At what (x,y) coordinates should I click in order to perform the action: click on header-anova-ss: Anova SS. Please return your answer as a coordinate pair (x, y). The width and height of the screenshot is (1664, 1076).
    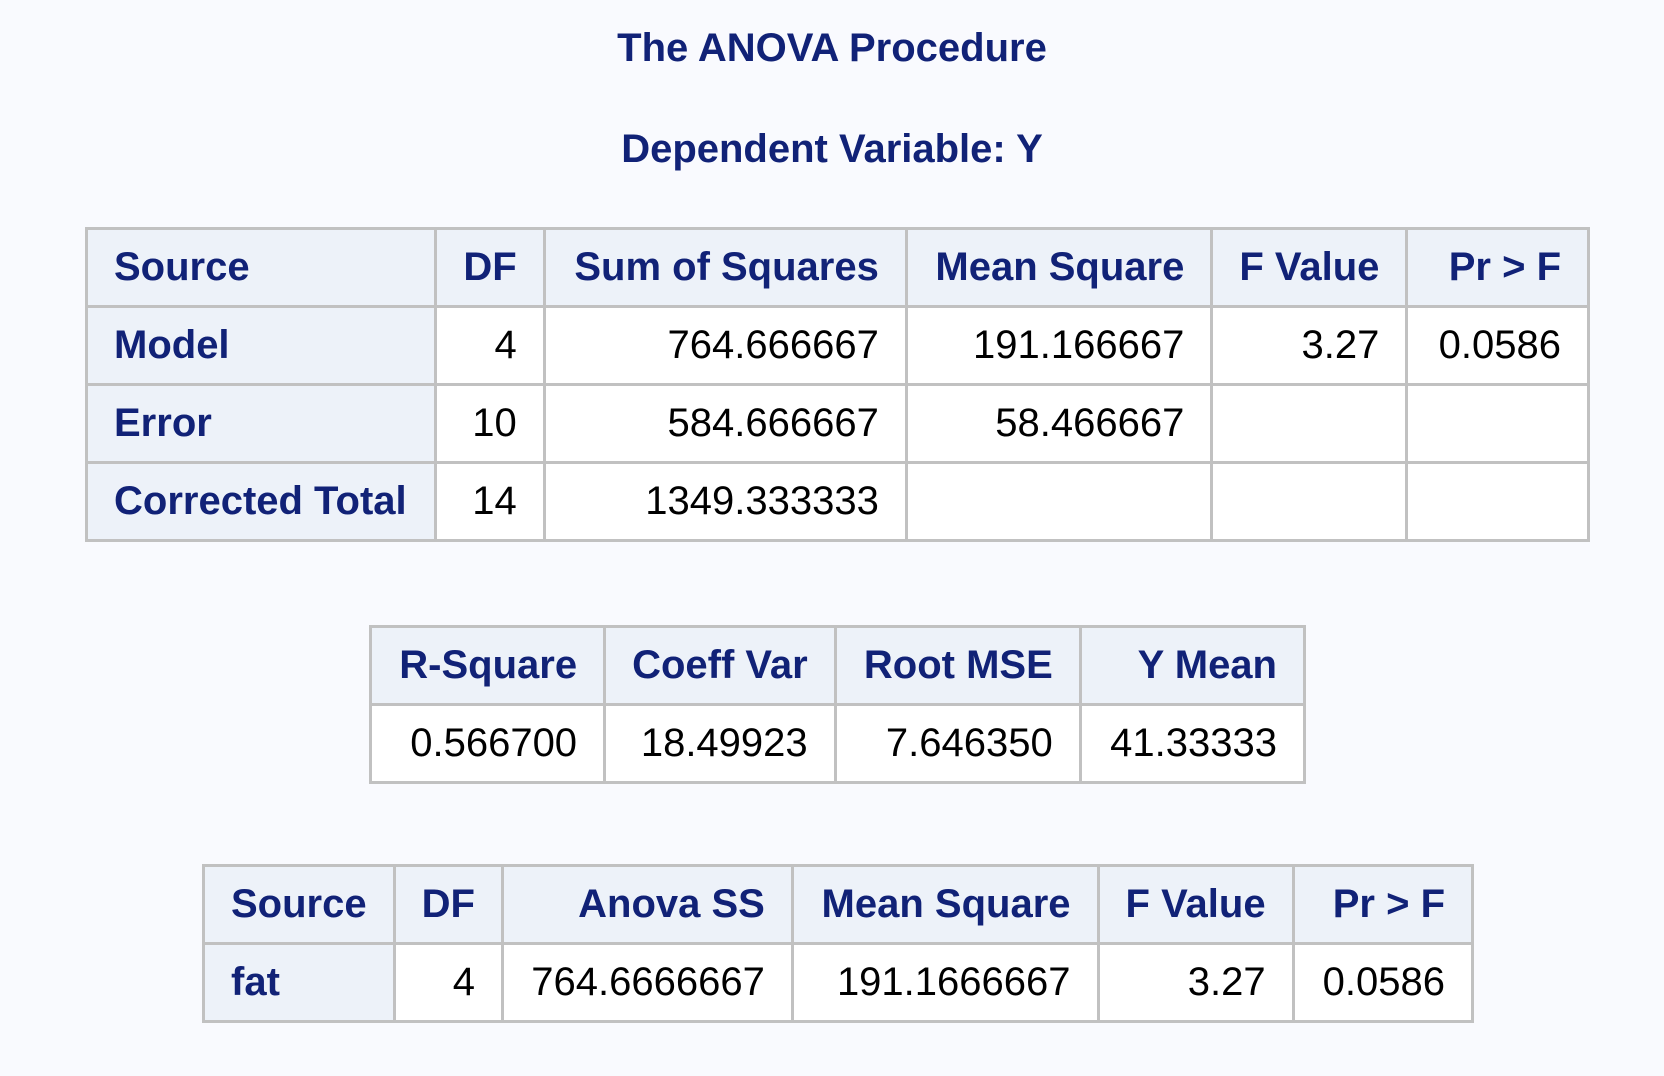
    Looking at the image, I should click on (647, 904).